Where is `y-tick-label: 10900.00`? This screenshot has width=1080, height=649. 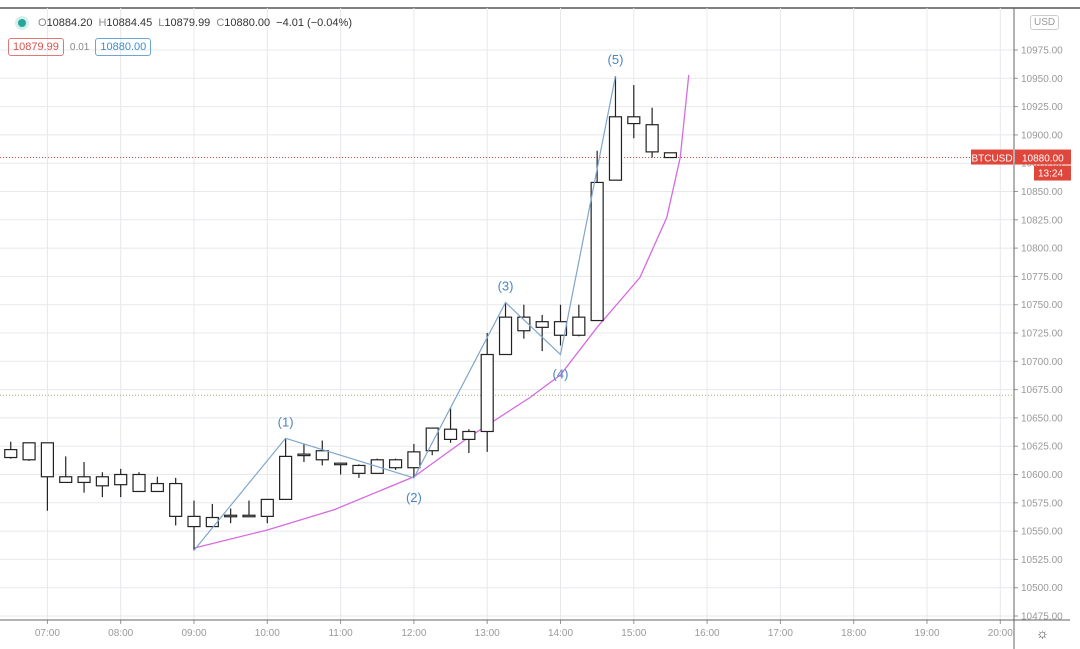
y-tick-label: 10900.00 is located at coordinates (1042, 135).